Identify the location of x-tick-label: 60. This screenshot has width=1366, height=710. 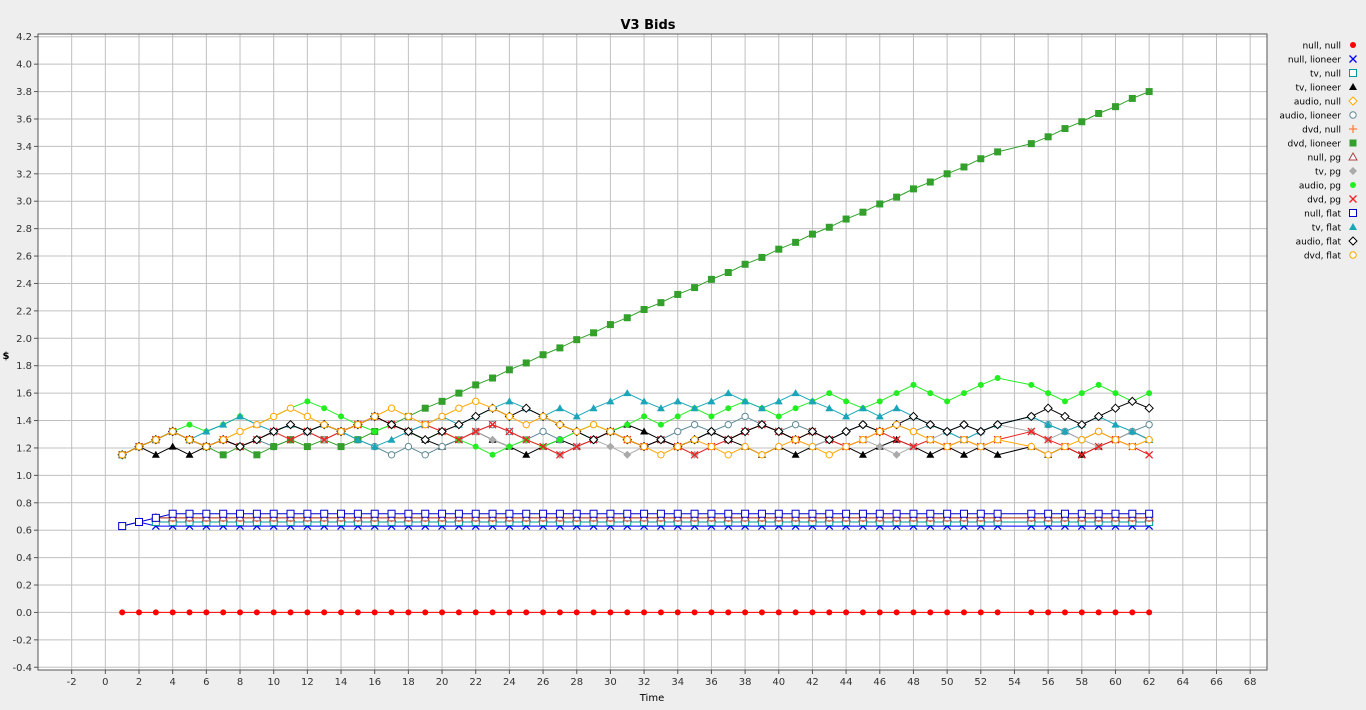
(1115, 682).